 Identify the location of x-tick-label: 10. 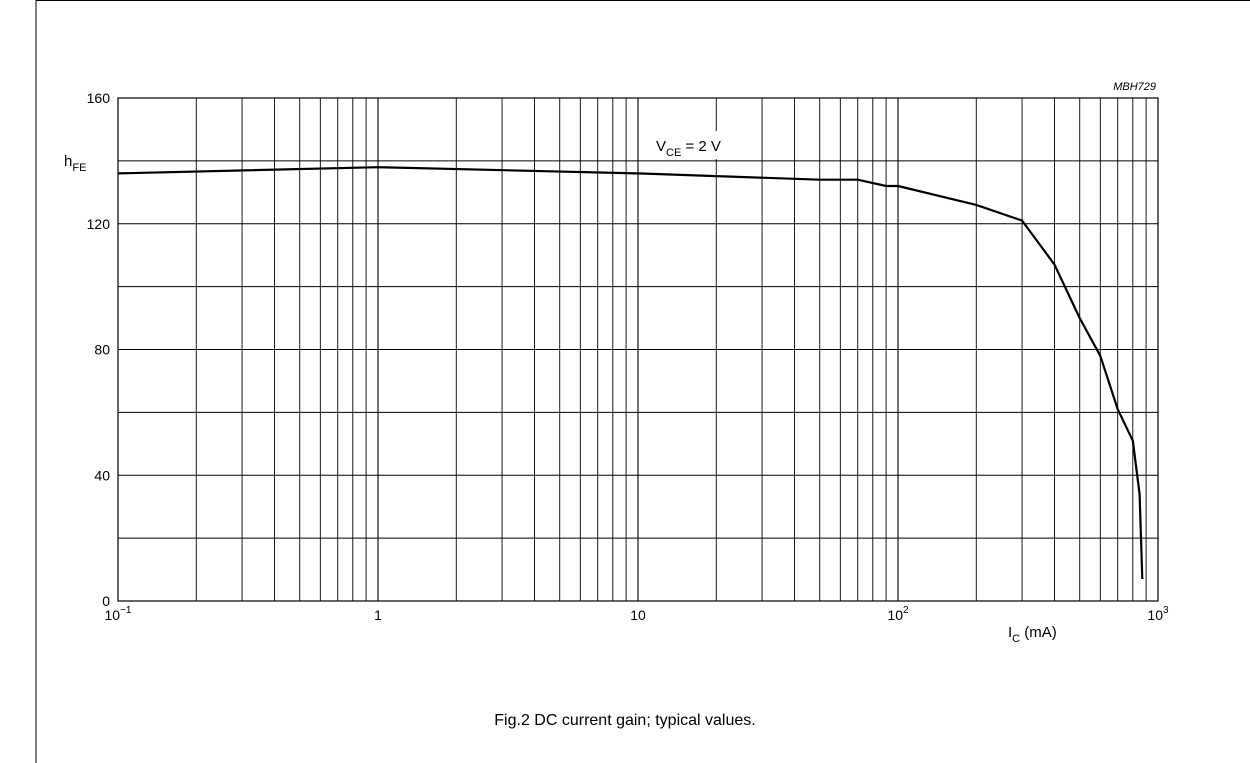
(638, 615).